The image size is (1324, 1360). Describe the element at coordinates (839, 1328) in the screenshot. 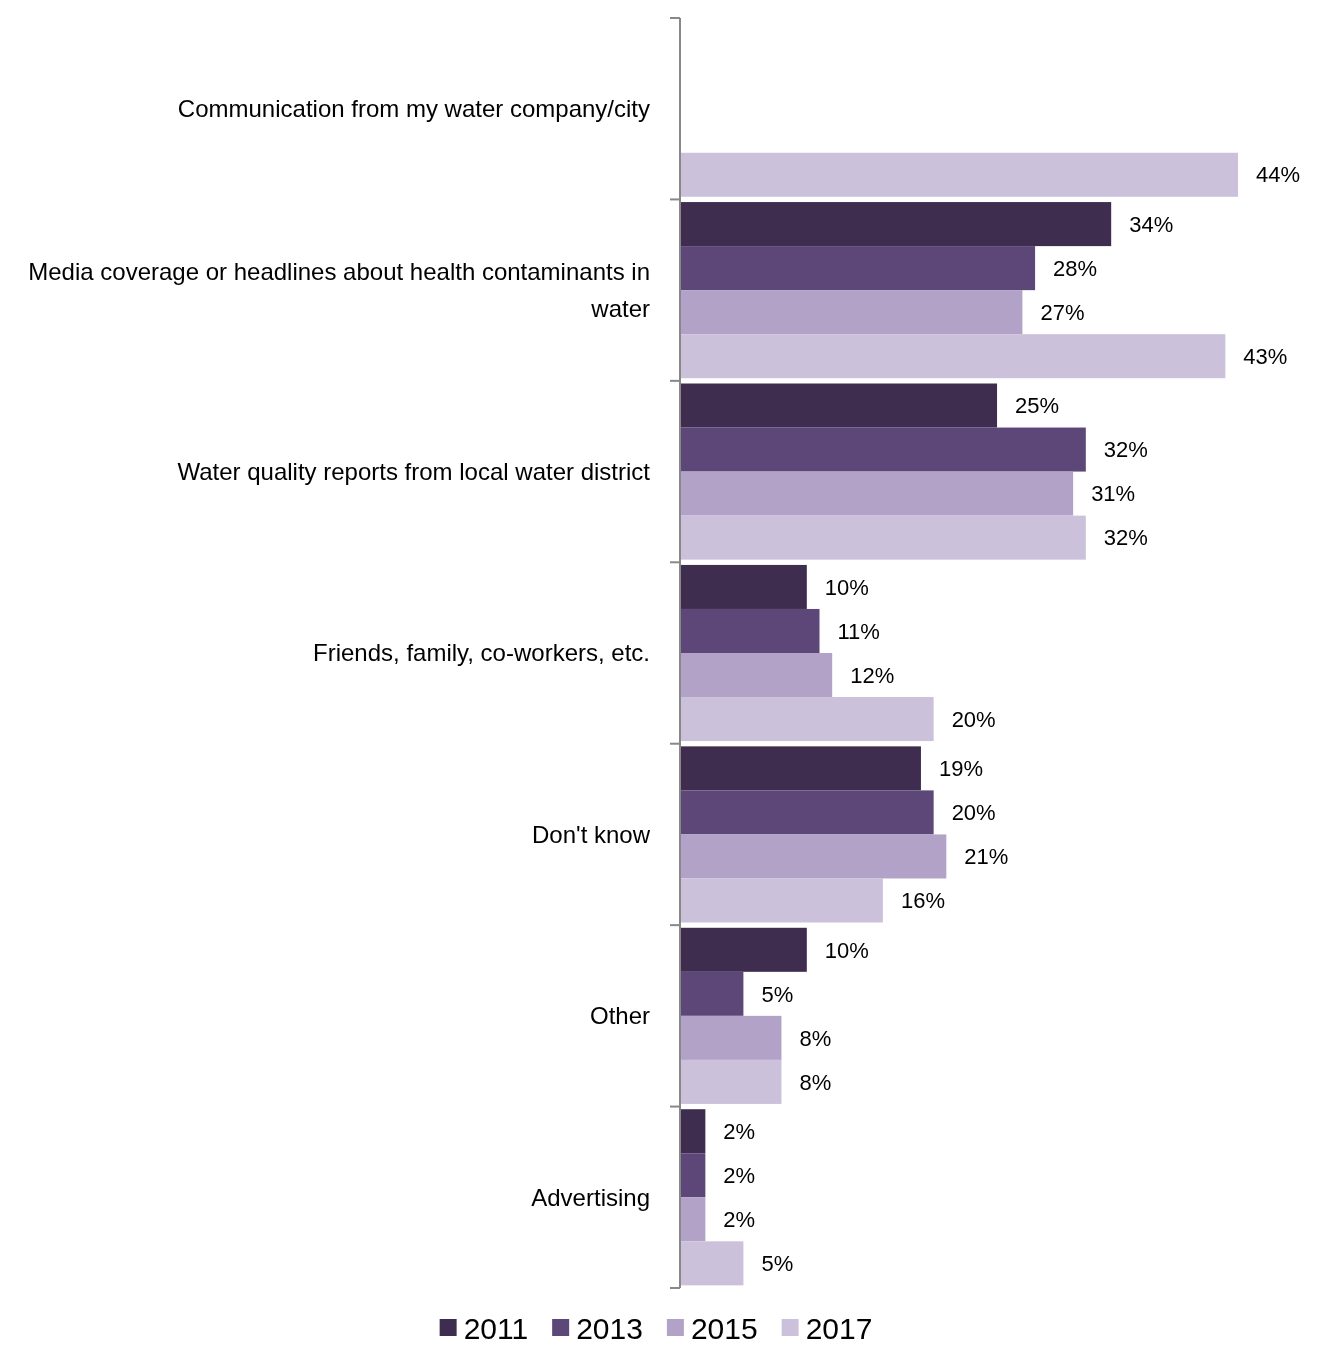

I see `legend-label: 2017` at that location.